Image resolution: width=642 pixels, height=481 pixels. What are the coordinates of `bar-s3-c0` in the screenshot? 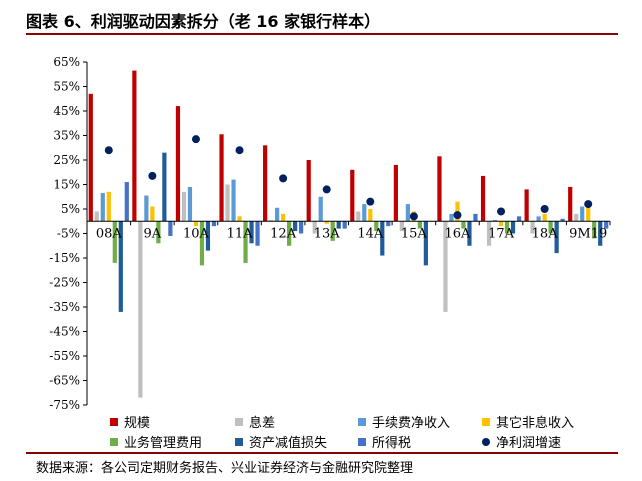 It's located at (108, 206).